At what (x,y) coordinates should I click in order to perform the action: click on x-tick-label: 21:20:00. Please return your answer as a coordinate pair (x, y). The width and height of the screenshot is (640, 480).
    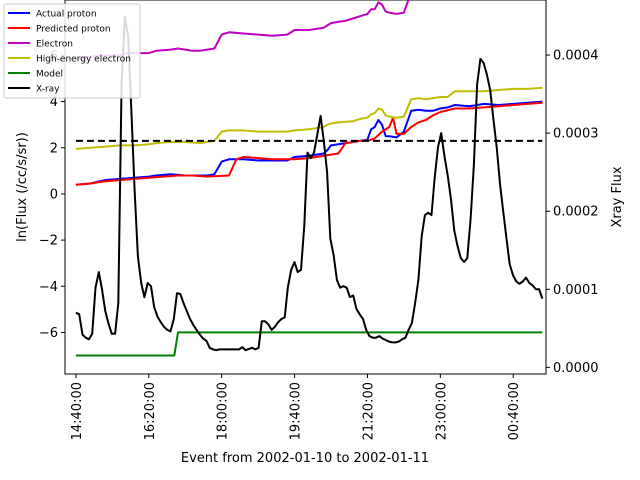
    Looking at the image, I should click on (368, 411).